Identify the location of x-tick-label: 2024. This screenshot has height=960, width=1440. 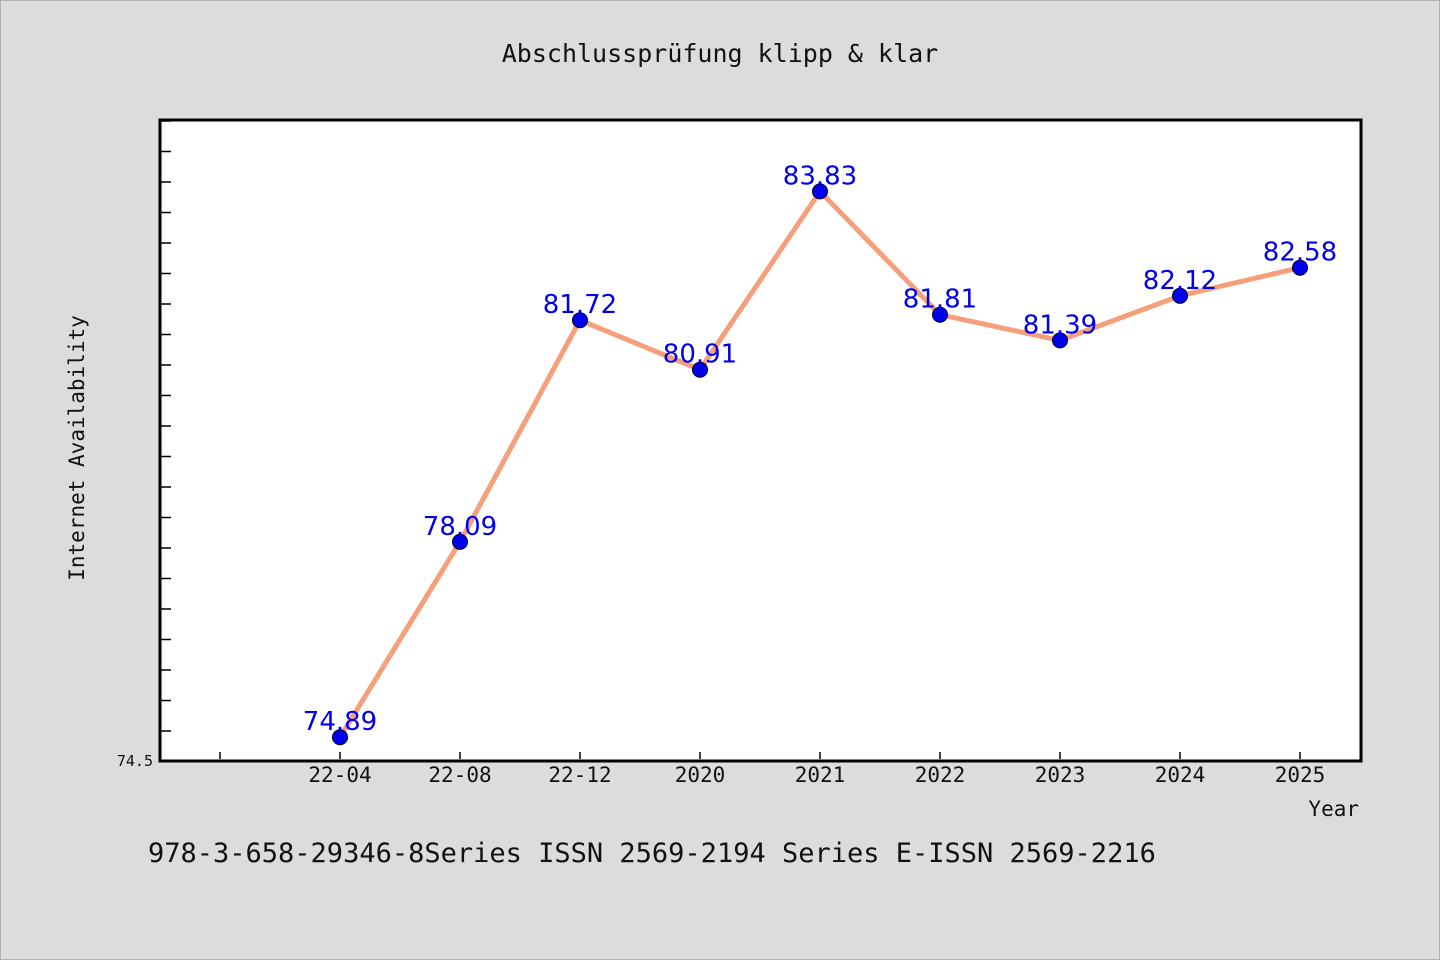
(1180, 775).